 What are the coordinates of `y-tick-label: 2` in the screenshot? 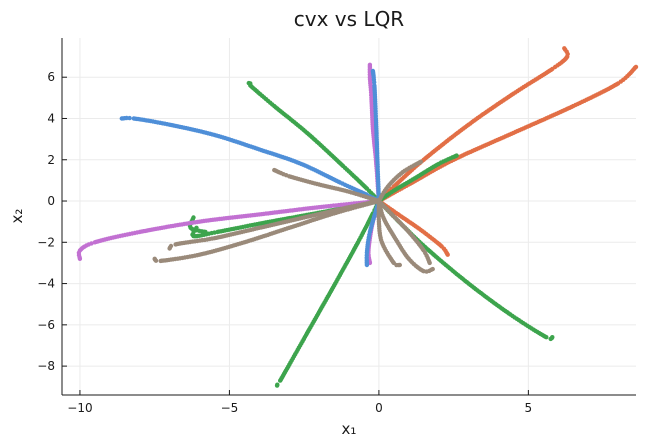 It's located at (51, 160).